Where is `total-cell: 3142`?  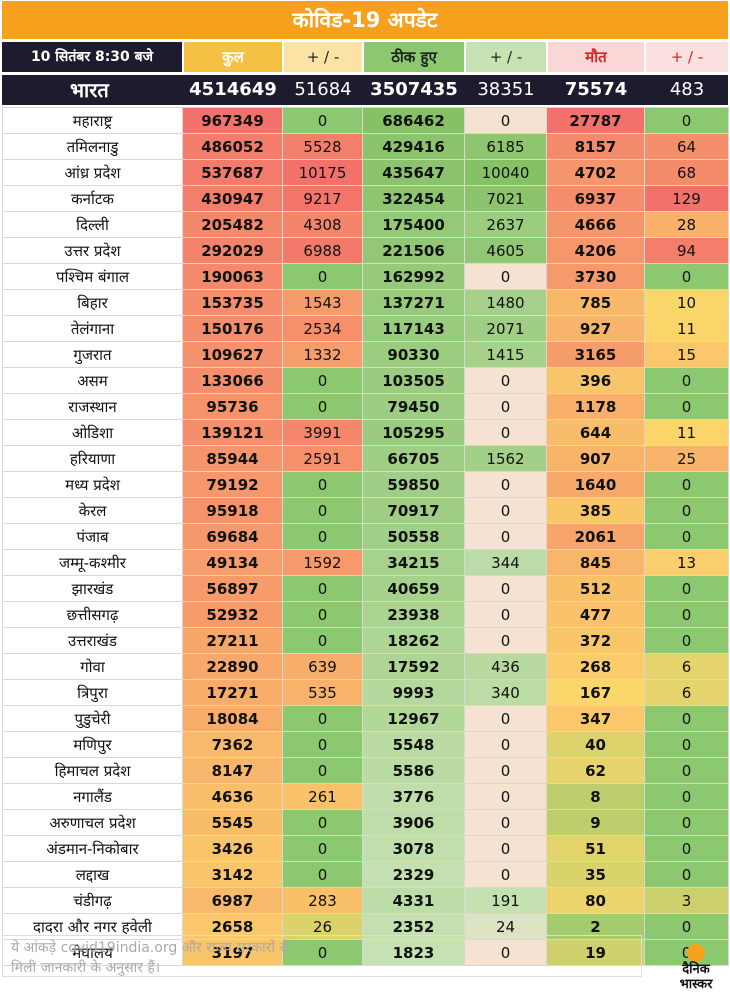
total-cell: 3142 is located at coordinates (232, 874).